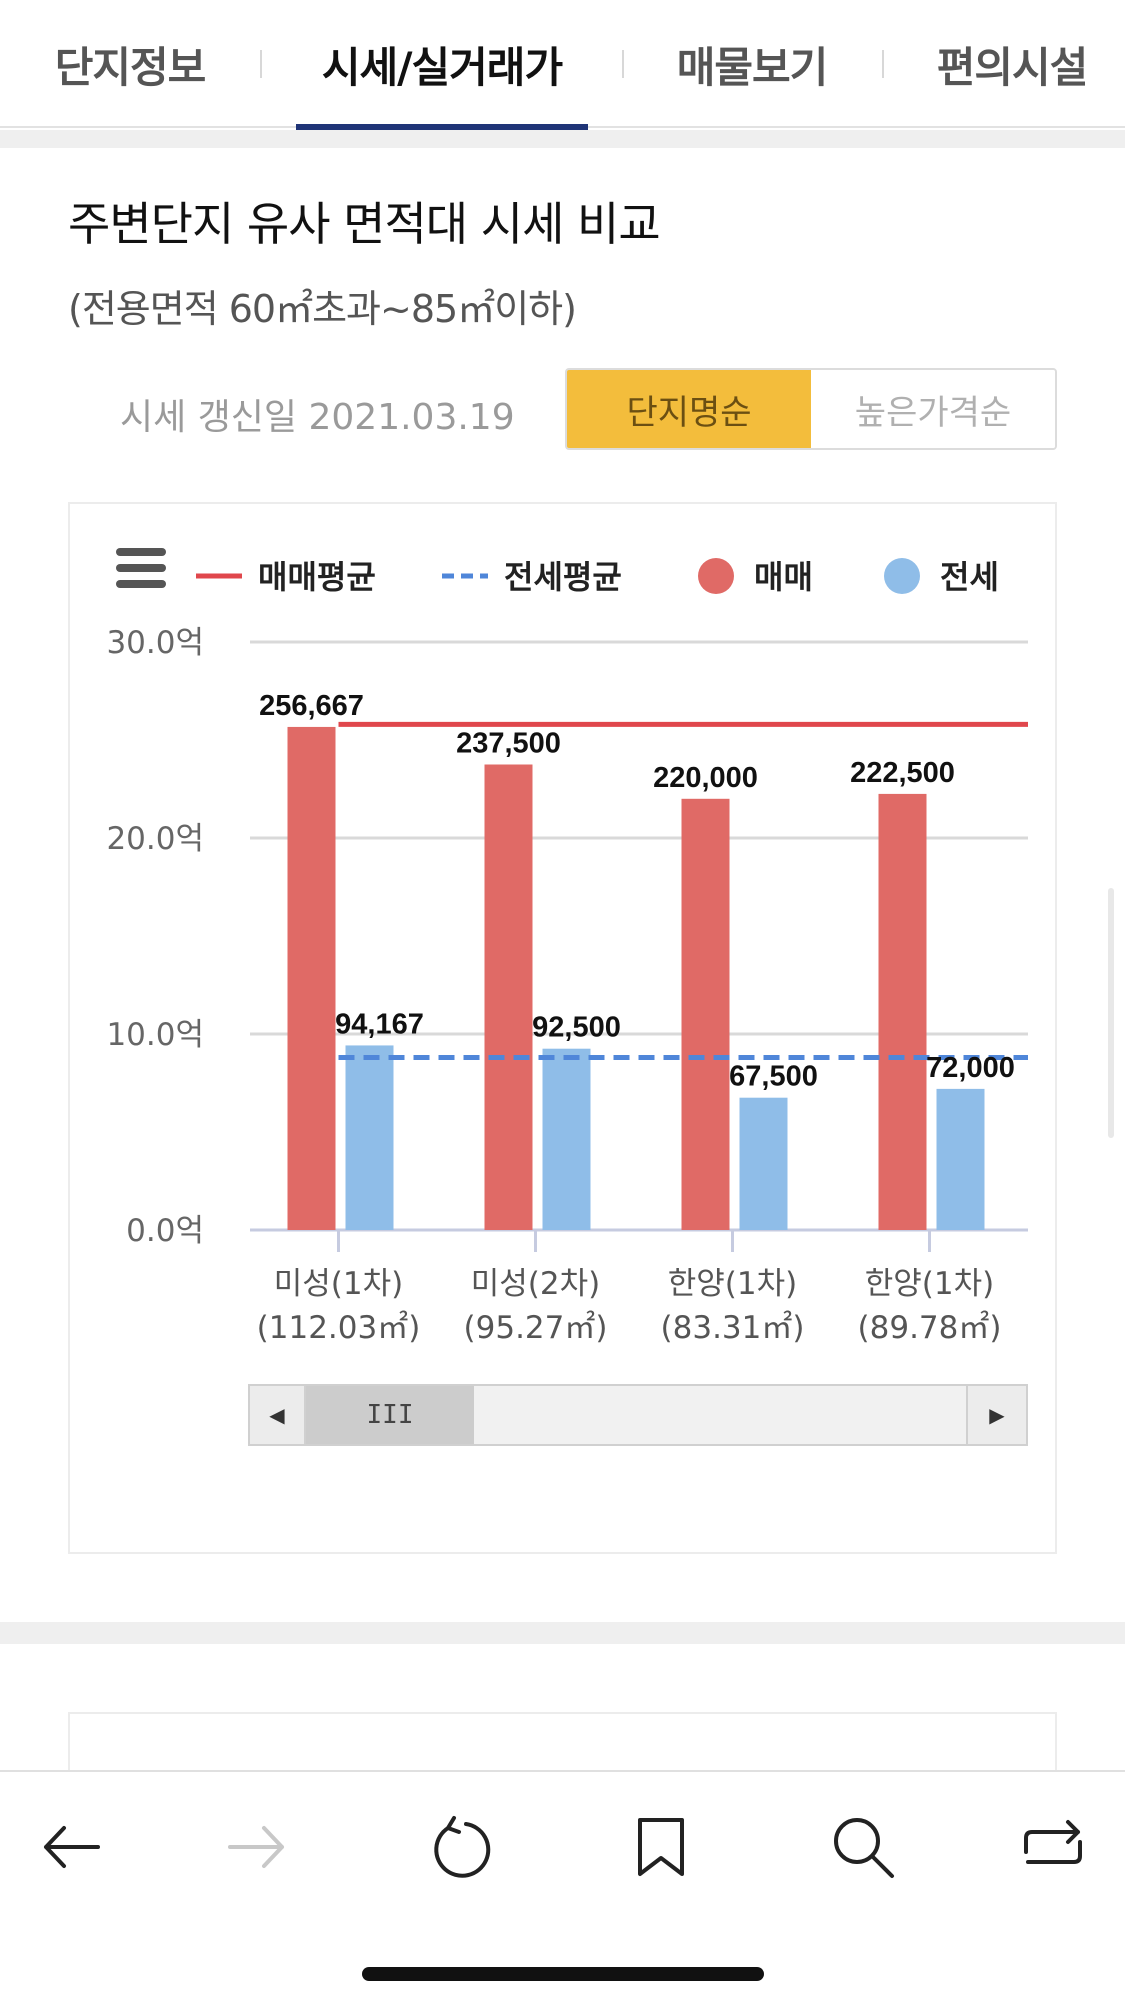 The image size is (1125, 2004). I want to click on tab-complex-info: 단지정보, so click(130, 64).